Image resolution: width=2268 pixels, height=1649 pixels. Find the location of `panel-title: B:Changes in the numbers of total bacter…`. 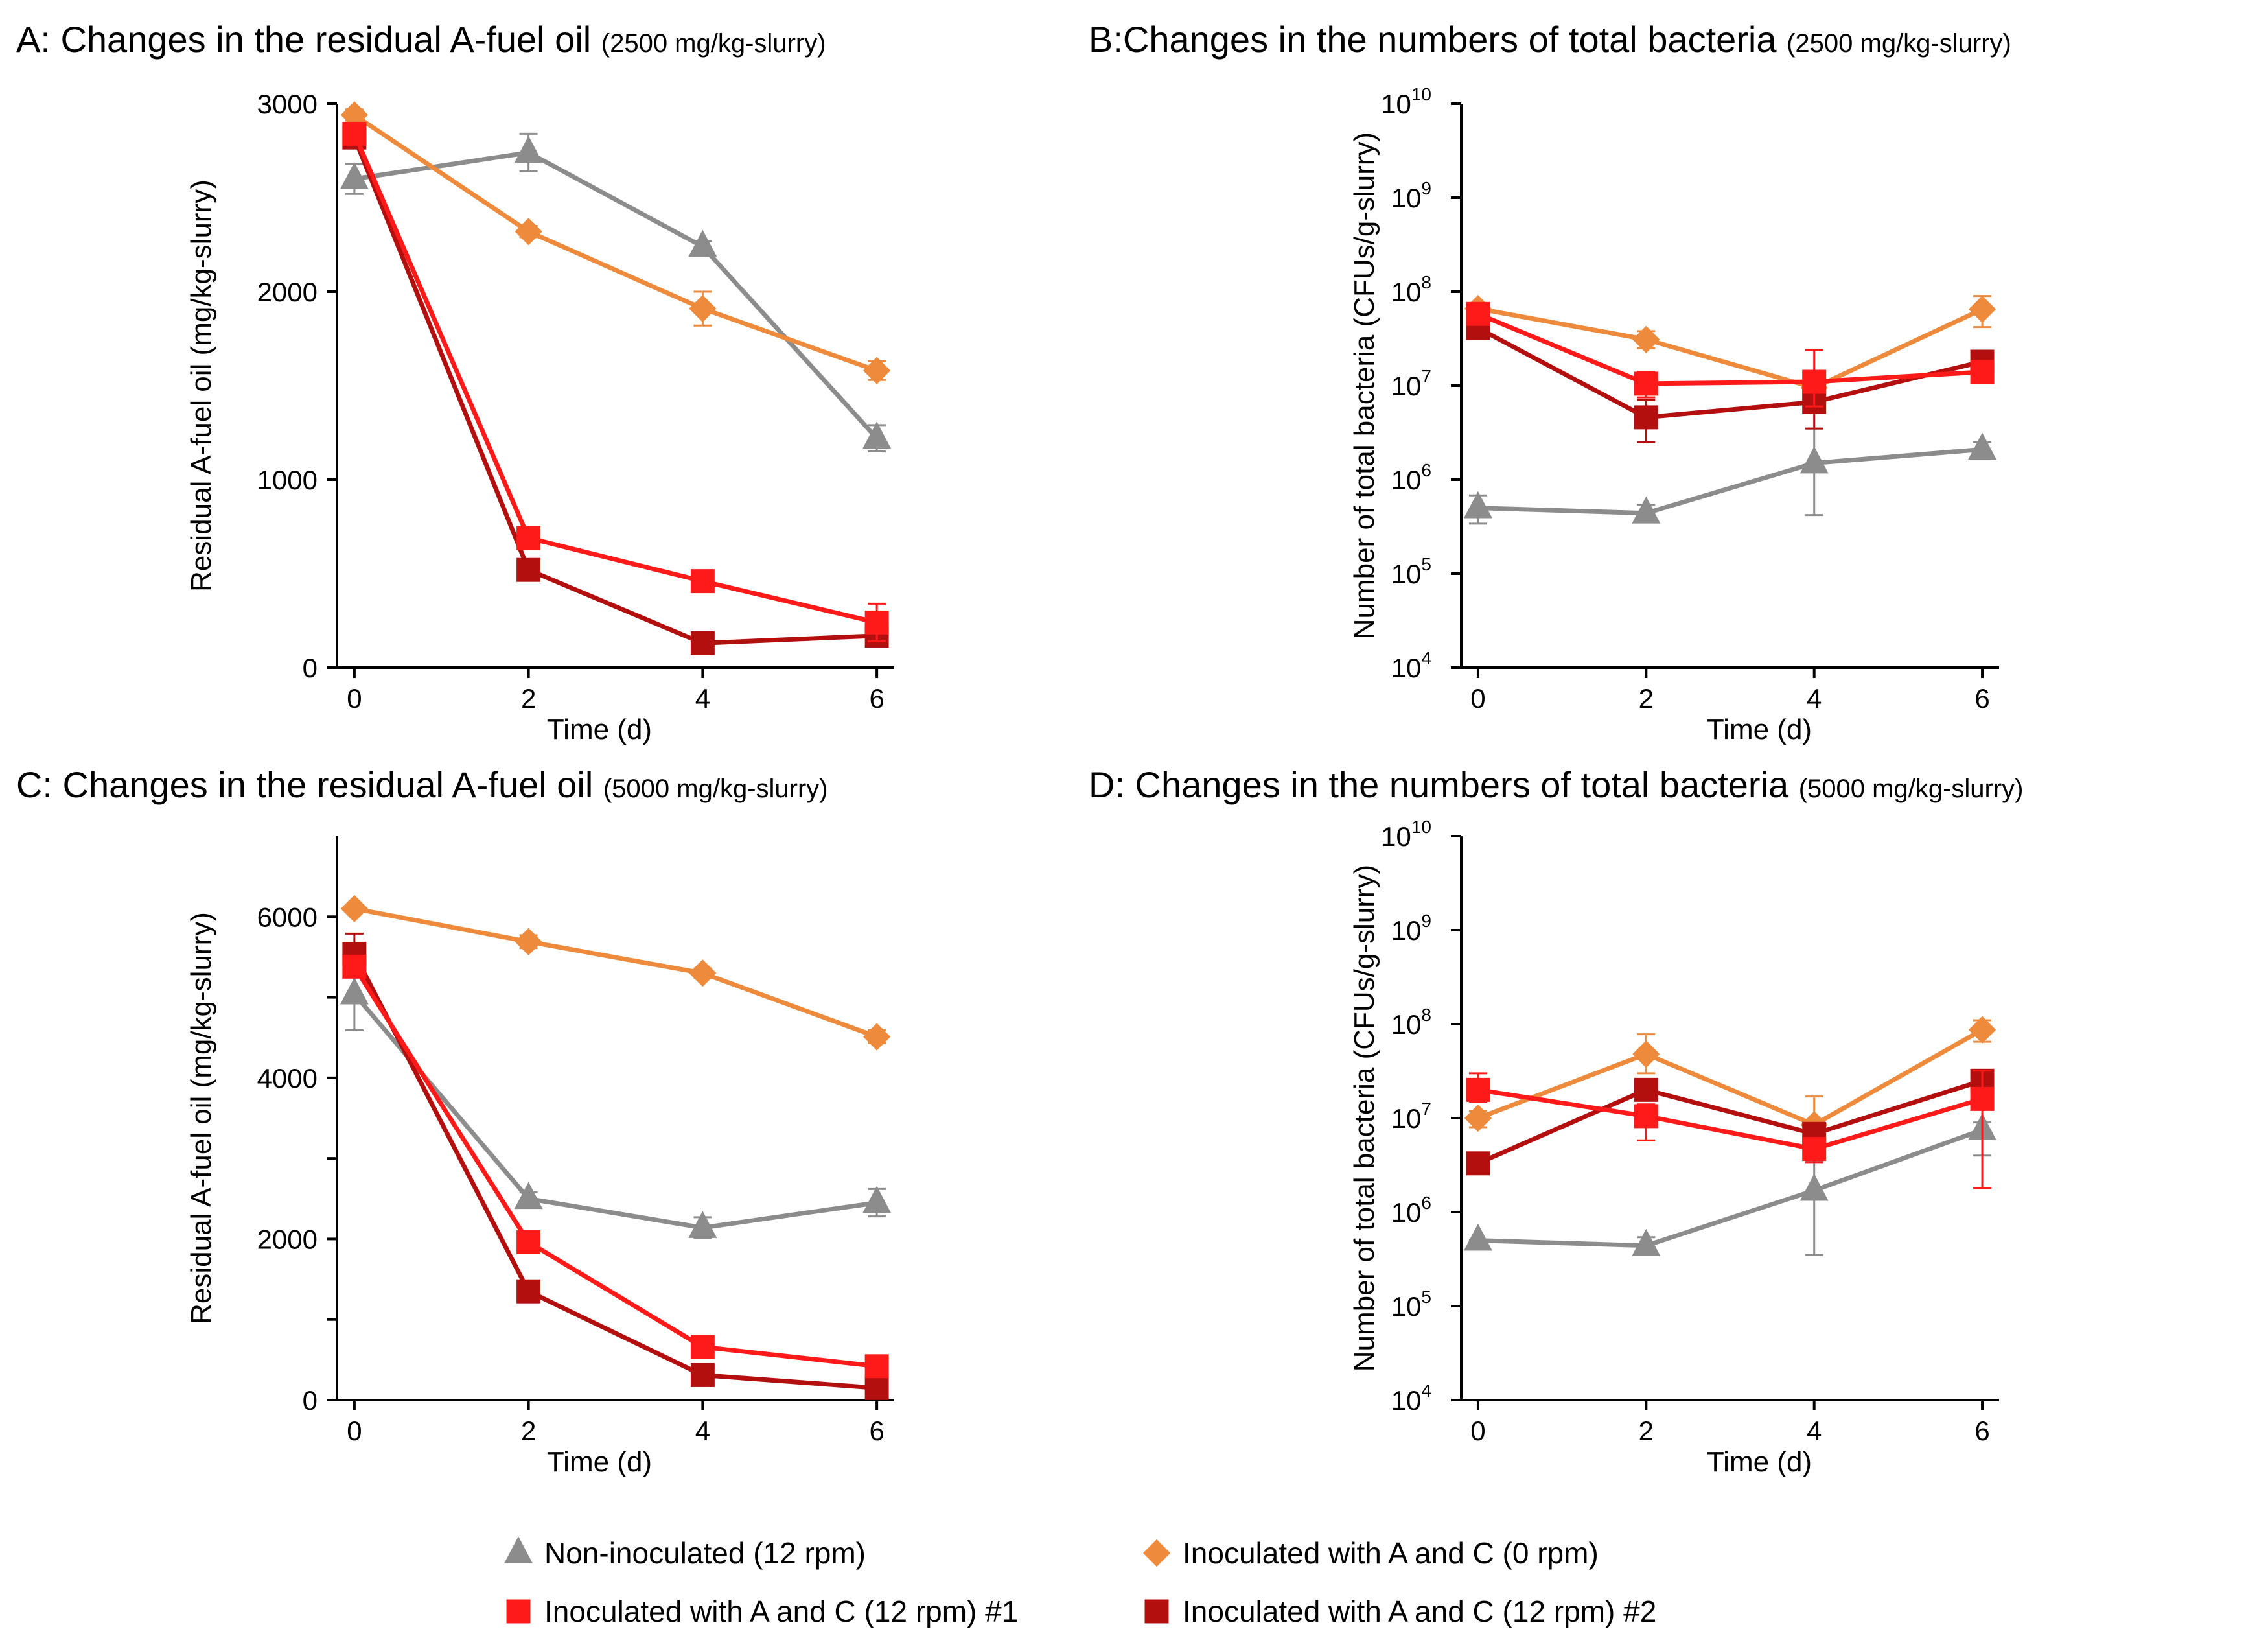

panel-title: B:Changes in the numbers of total bacter… is located at coordinates (1550, 39).